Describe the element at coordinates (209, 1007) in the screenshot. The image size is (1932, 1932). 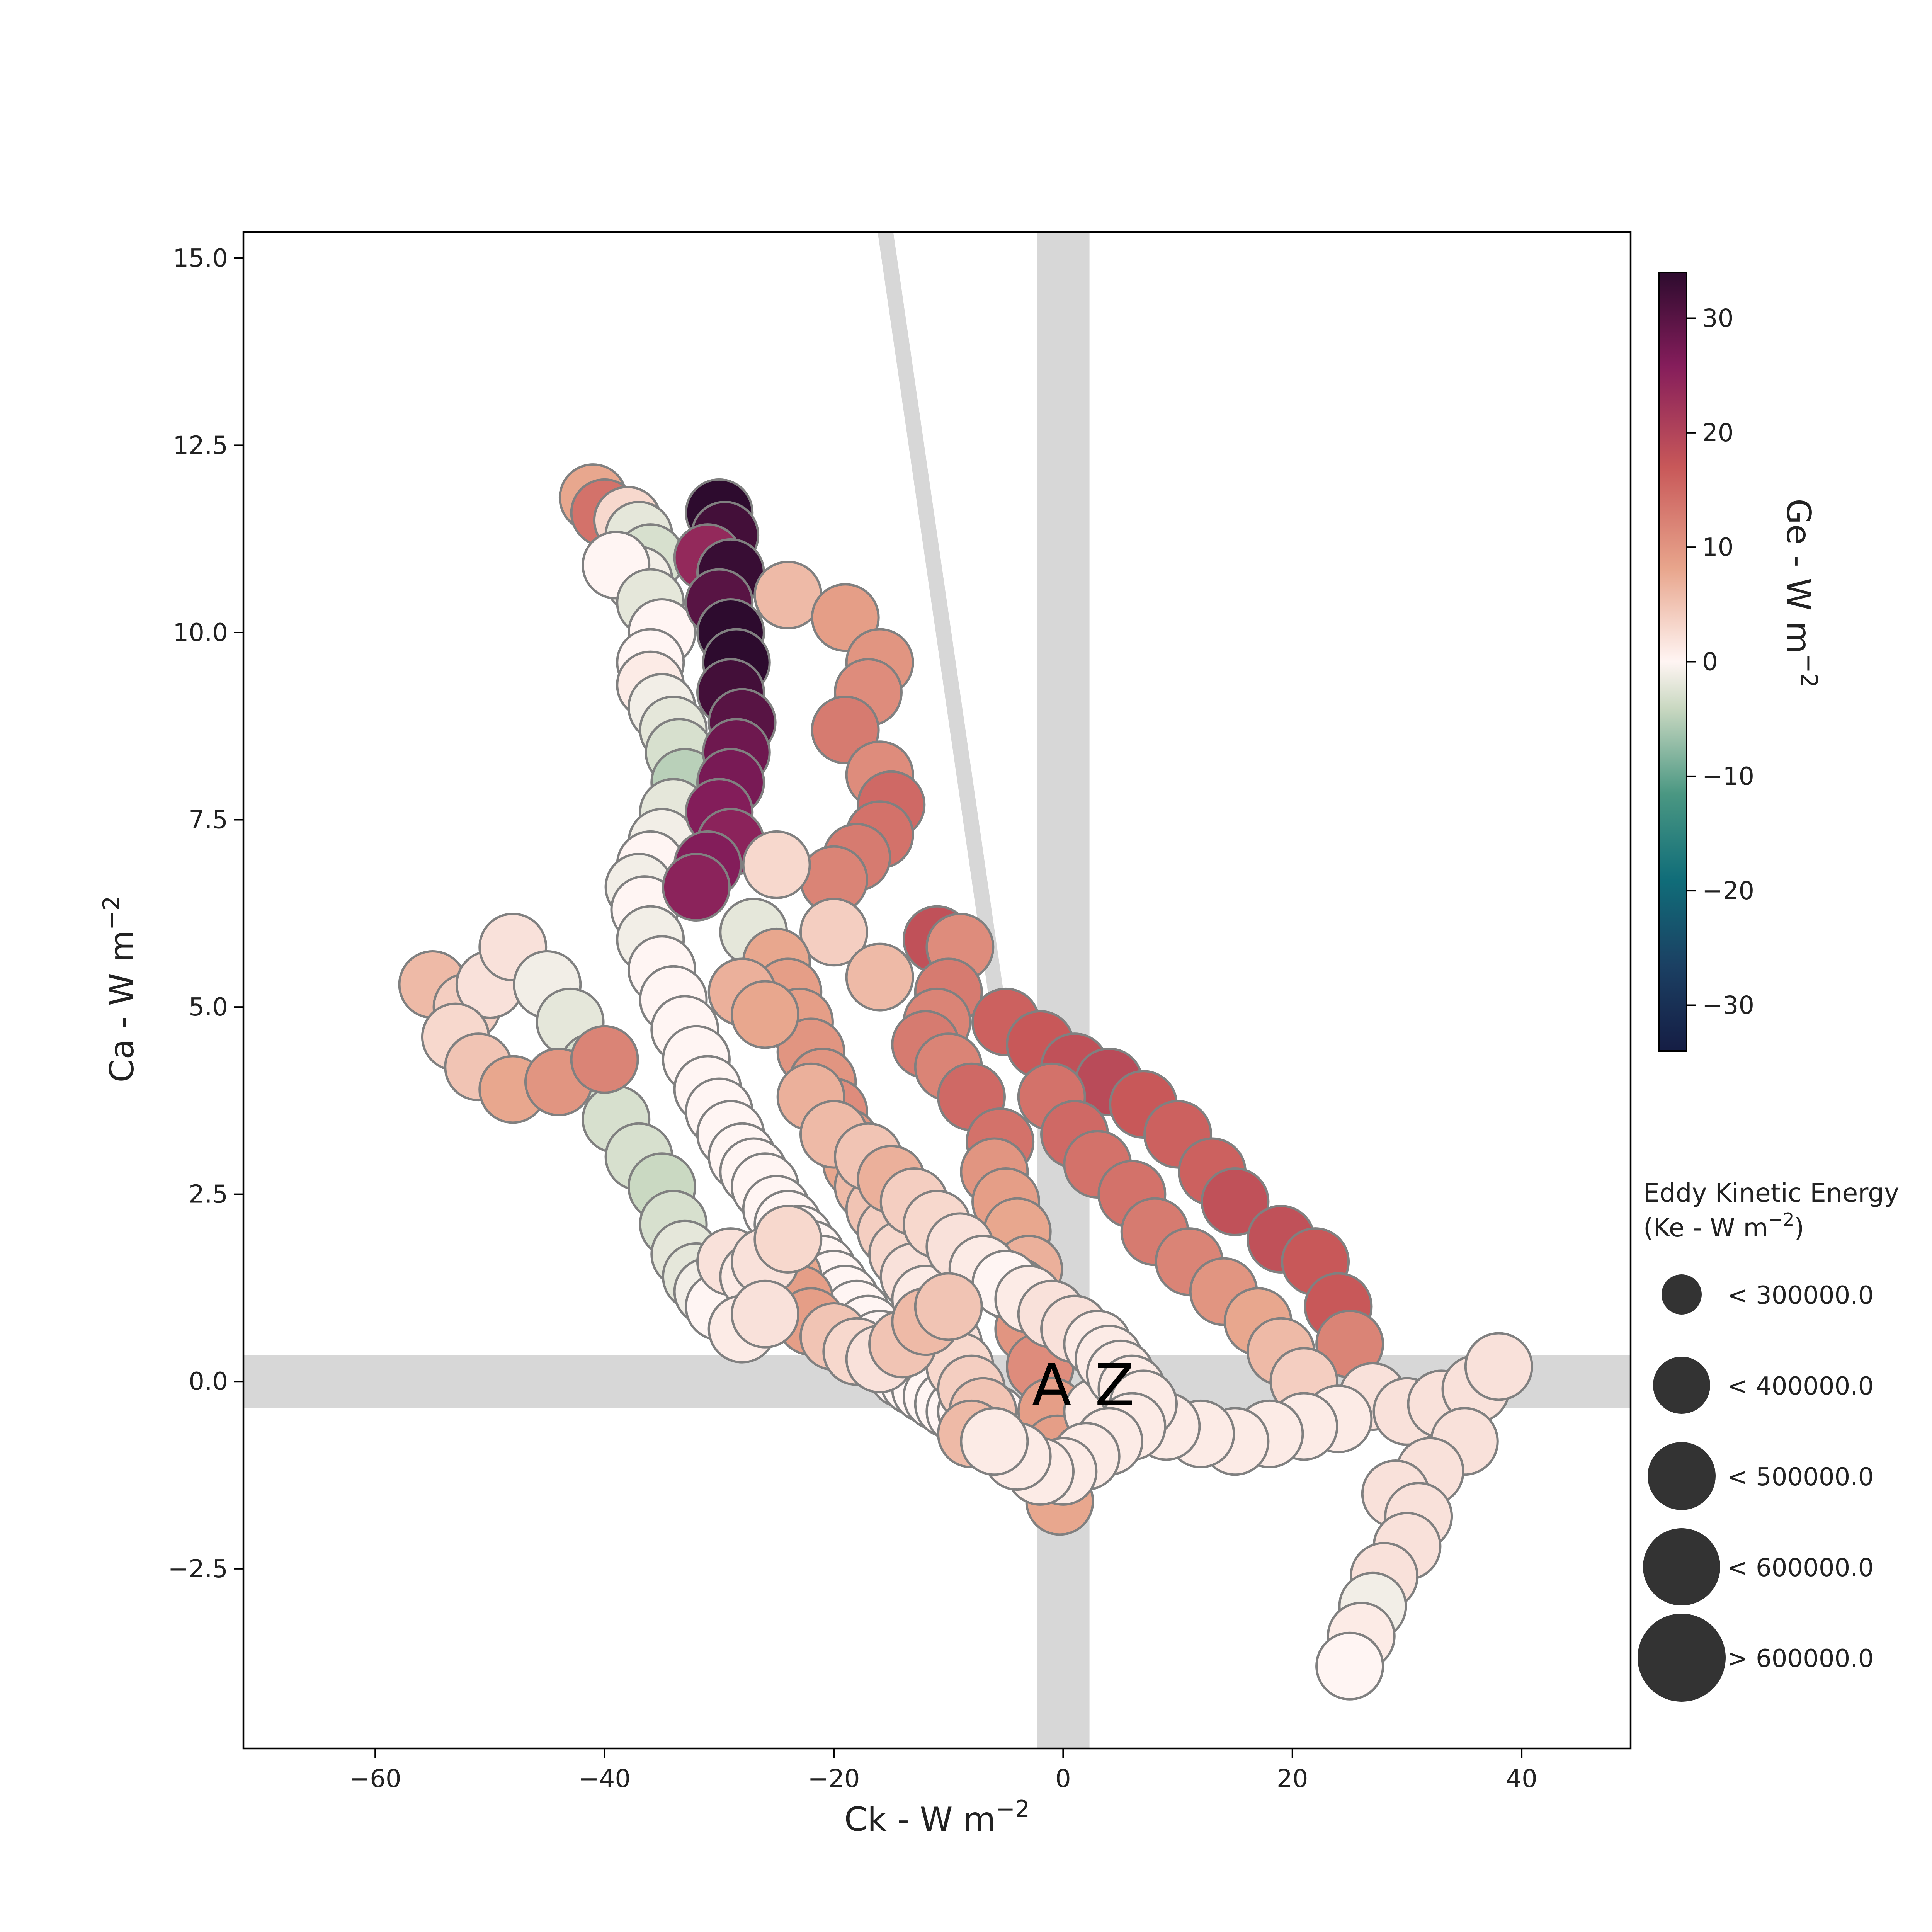
I see `y-tick-label: 5.0` at that location.